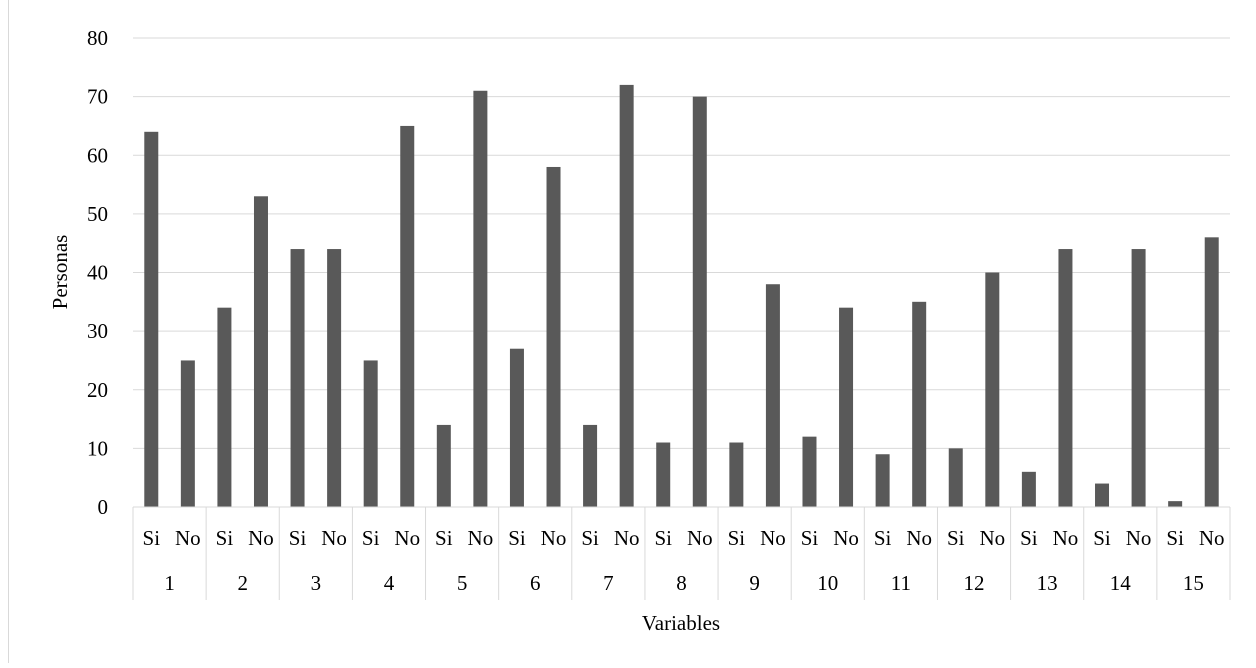 The height and width of the screenshot is (668, 1256). Describe the element at coordinates (389, 583) in the screenshot. I see `group-label: 4` at that location.